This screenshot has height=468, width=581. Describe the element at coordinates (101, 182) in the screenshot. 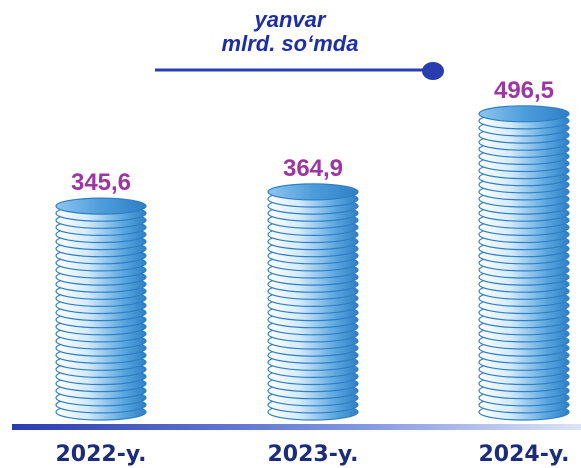

I see `value-label-1: 345,6` at that location.